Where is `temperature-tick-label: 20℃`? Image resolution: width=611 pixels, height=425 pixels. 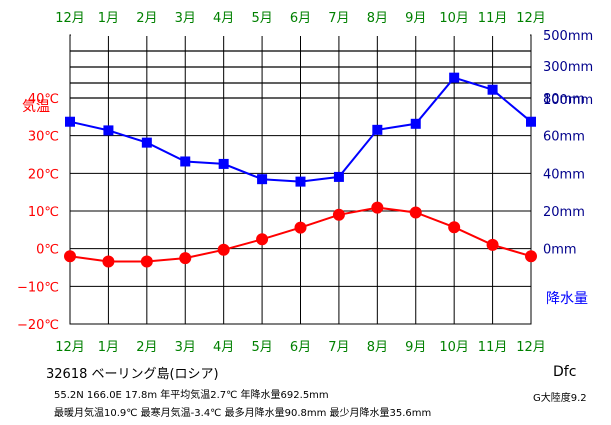 temperature-tick-label: 20℃ is located at coordinates (43, 174).